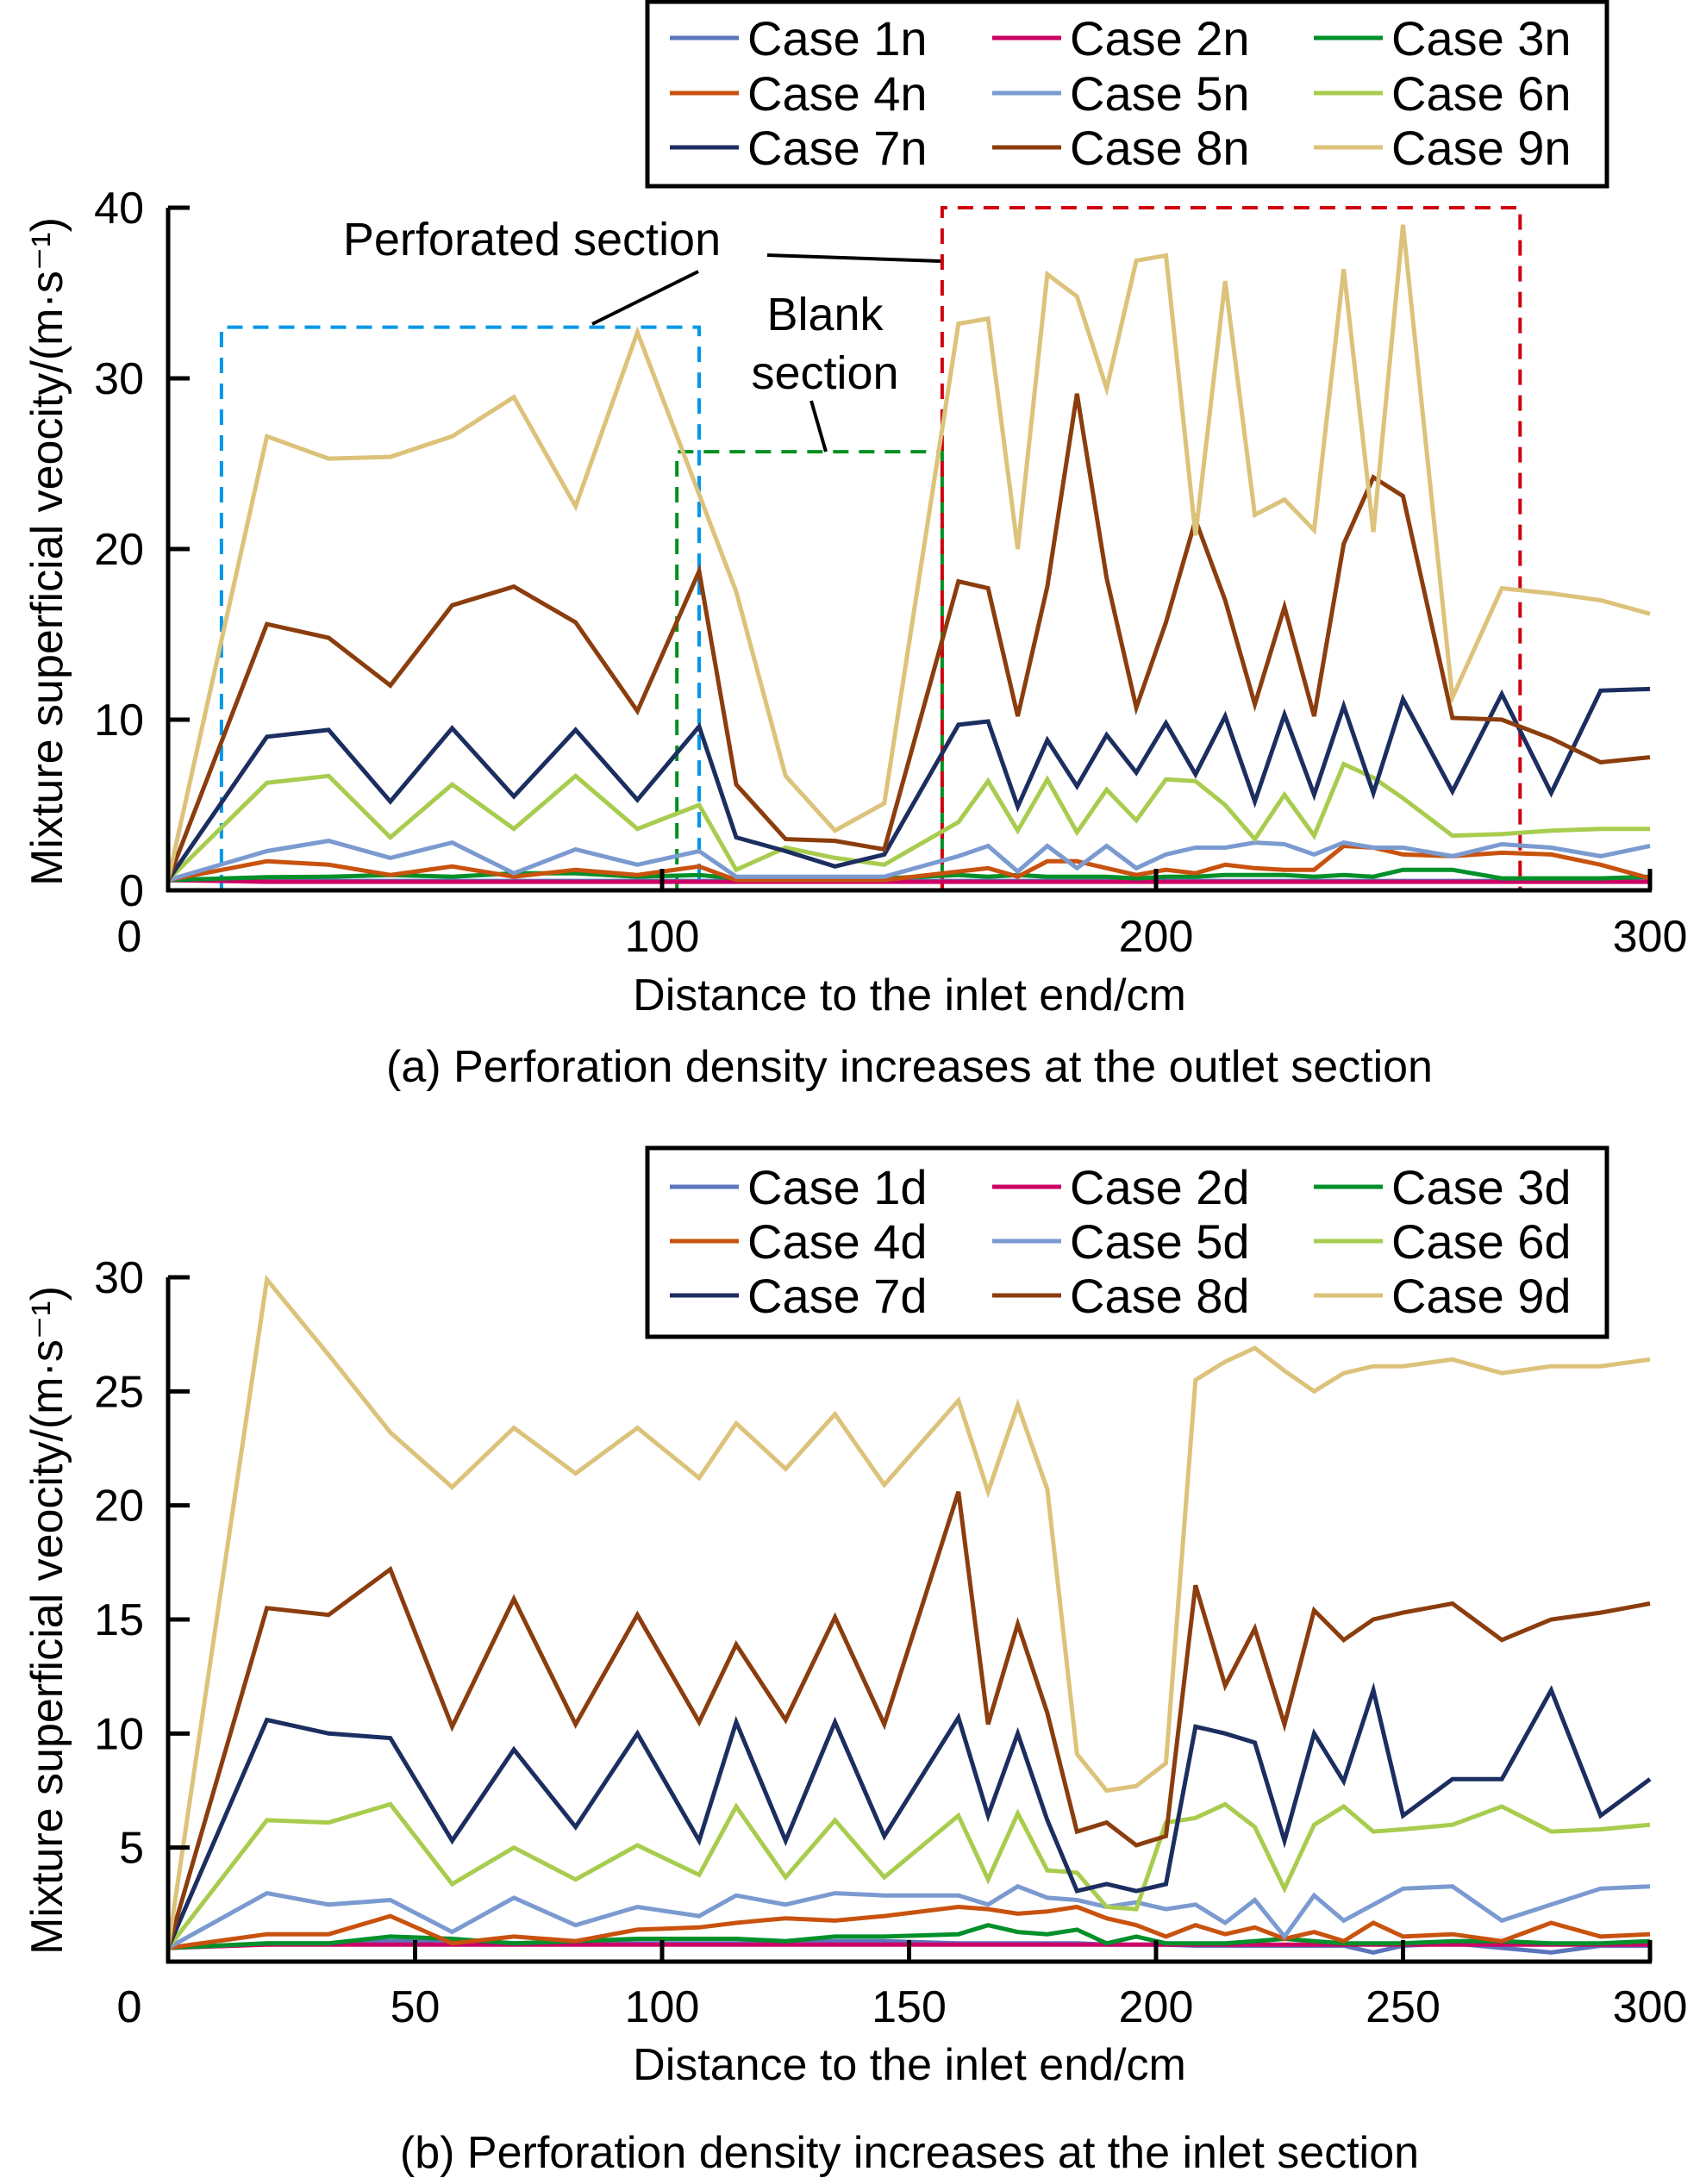  Describe the element at coordinates (837, 1296) in the screenshot. I see `legend-label: Case 7d` at that location.